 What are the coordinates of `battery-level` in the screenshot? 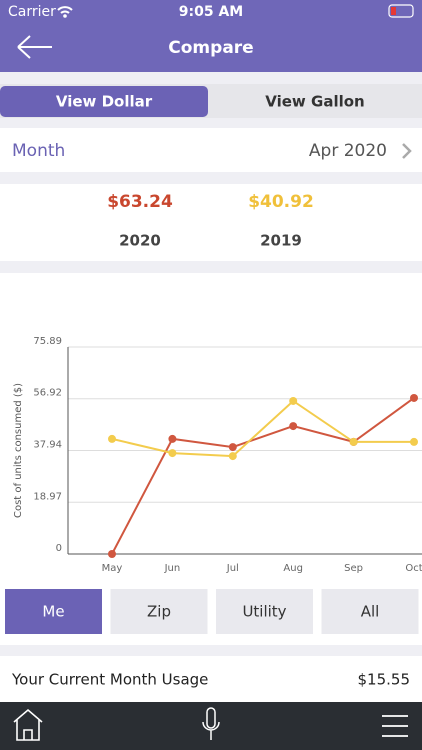 It's located at (393, 11).